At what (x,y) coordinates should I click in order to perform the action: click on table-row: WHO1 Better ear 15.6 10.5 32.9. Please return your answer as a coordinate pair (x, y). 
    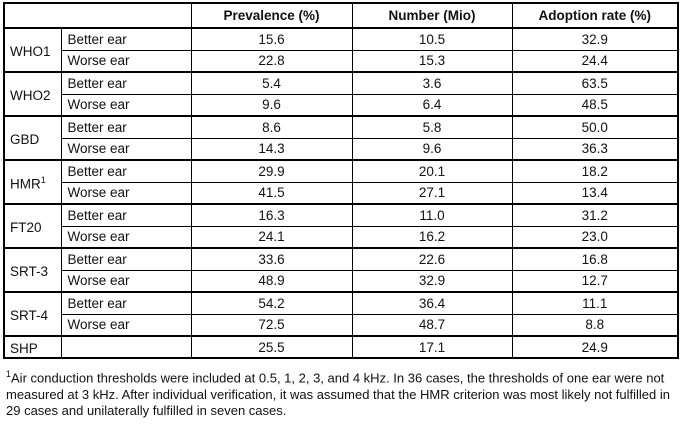
    Looking at the image, I should click on (341, 50).